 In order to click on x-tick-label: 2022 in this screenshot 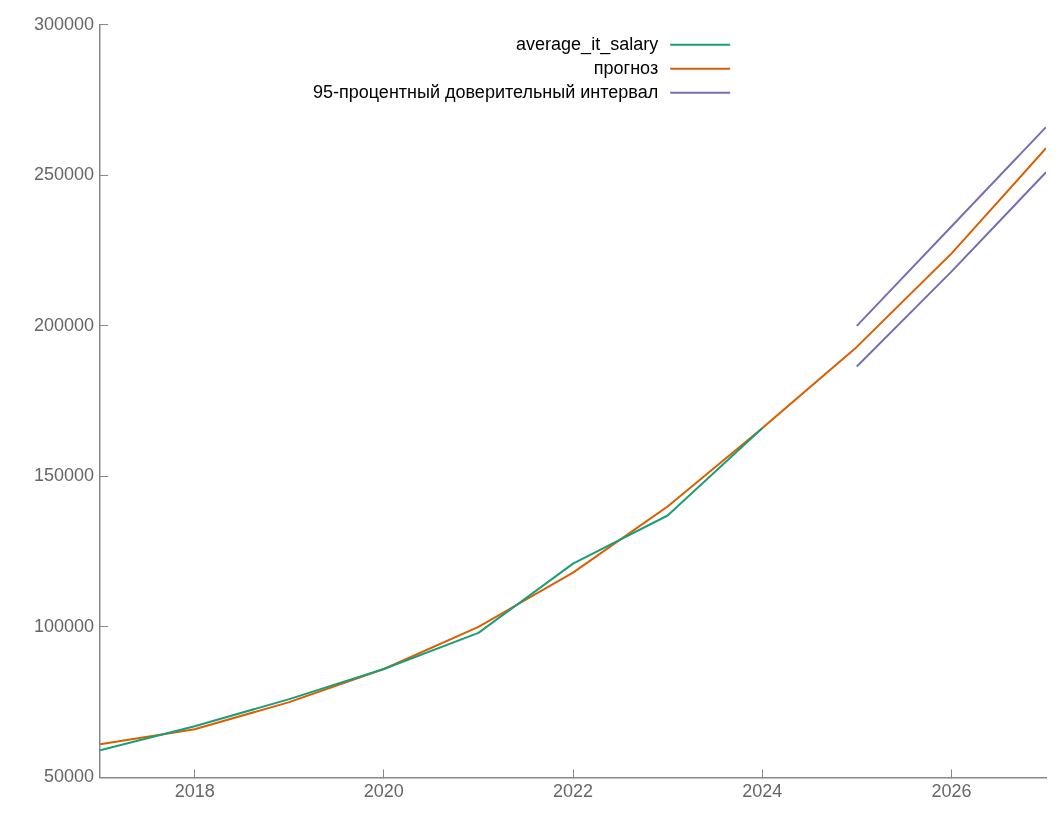, I will do `click(573, 791)`.